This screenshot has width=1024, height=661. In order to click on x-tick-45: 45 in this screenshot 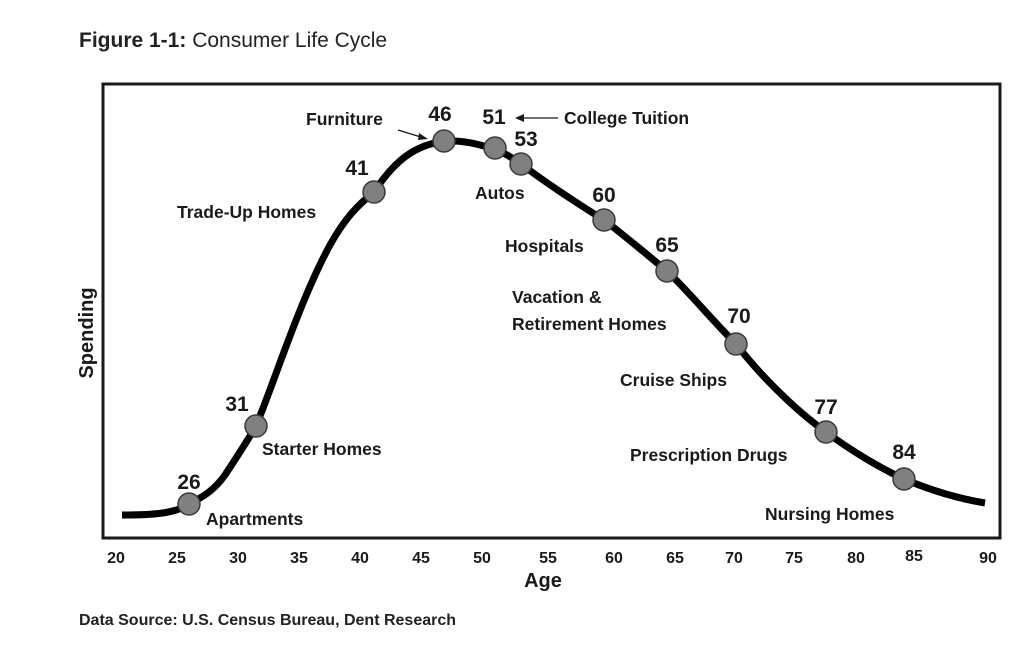, I will do `click(421, 558)`.